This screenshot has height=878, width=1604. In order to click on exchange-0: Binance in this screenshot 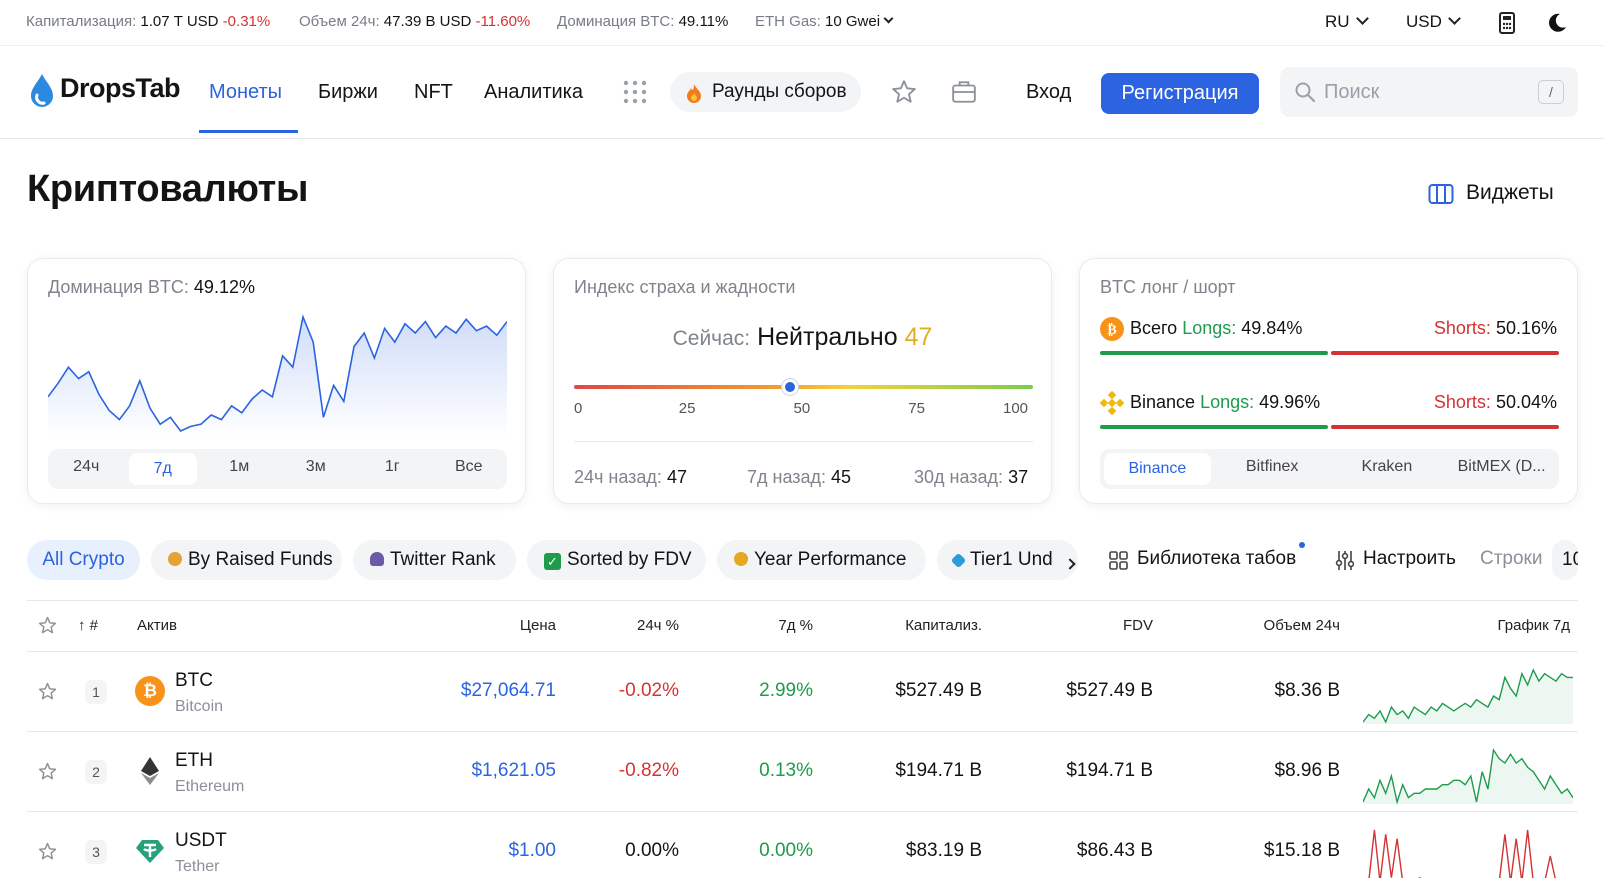, I will do `click(1157, 469)`.